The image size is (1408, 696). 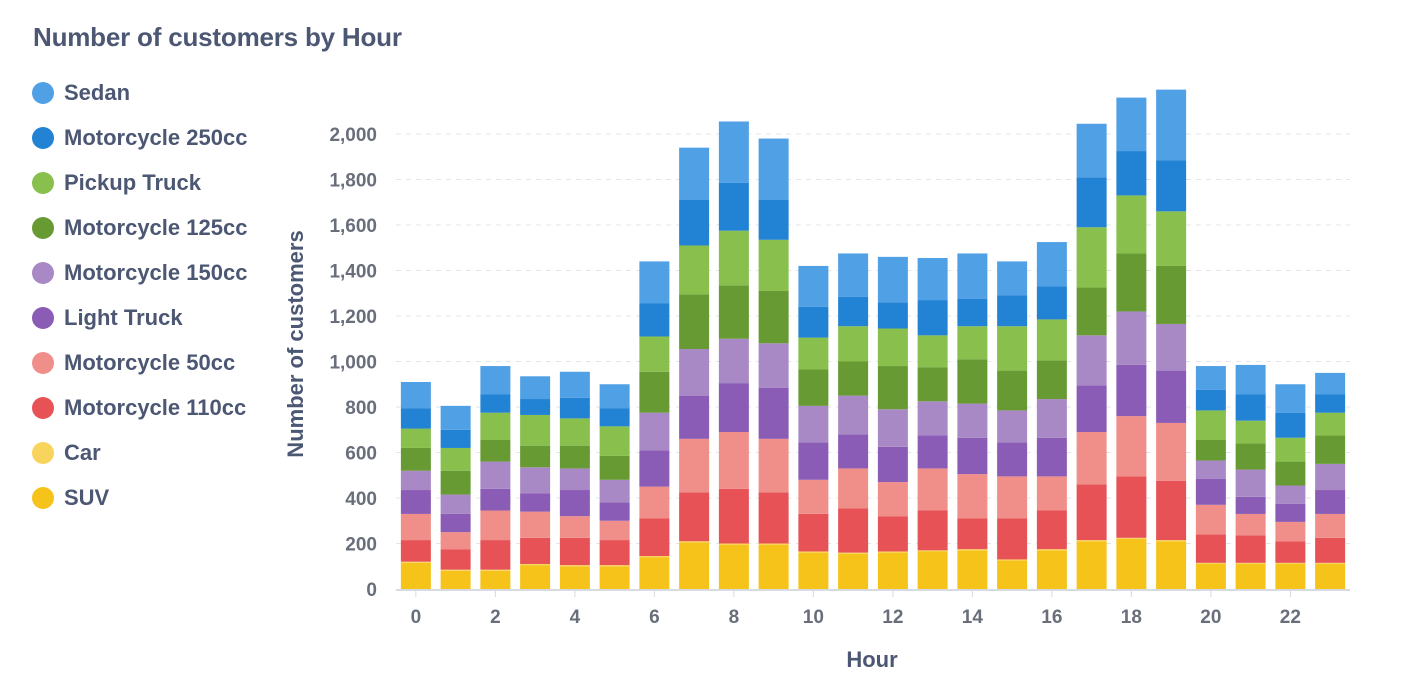 I want to click on legend-item-pickup-truck: Pickup Truck, so click(x=162, y=182).